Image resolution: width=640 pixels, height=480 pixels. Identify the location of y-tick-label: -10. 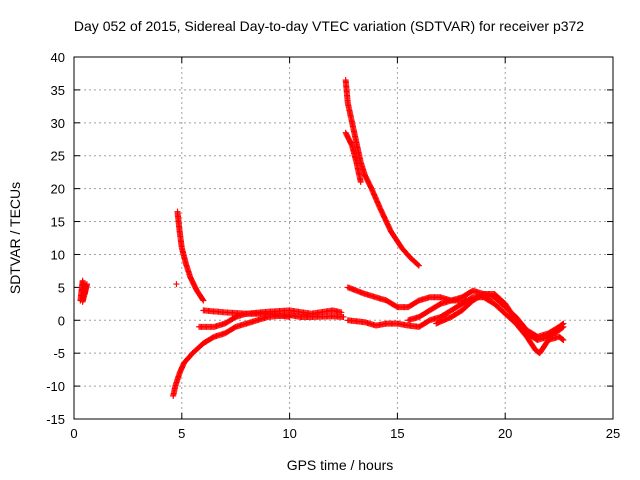
(55, 386).